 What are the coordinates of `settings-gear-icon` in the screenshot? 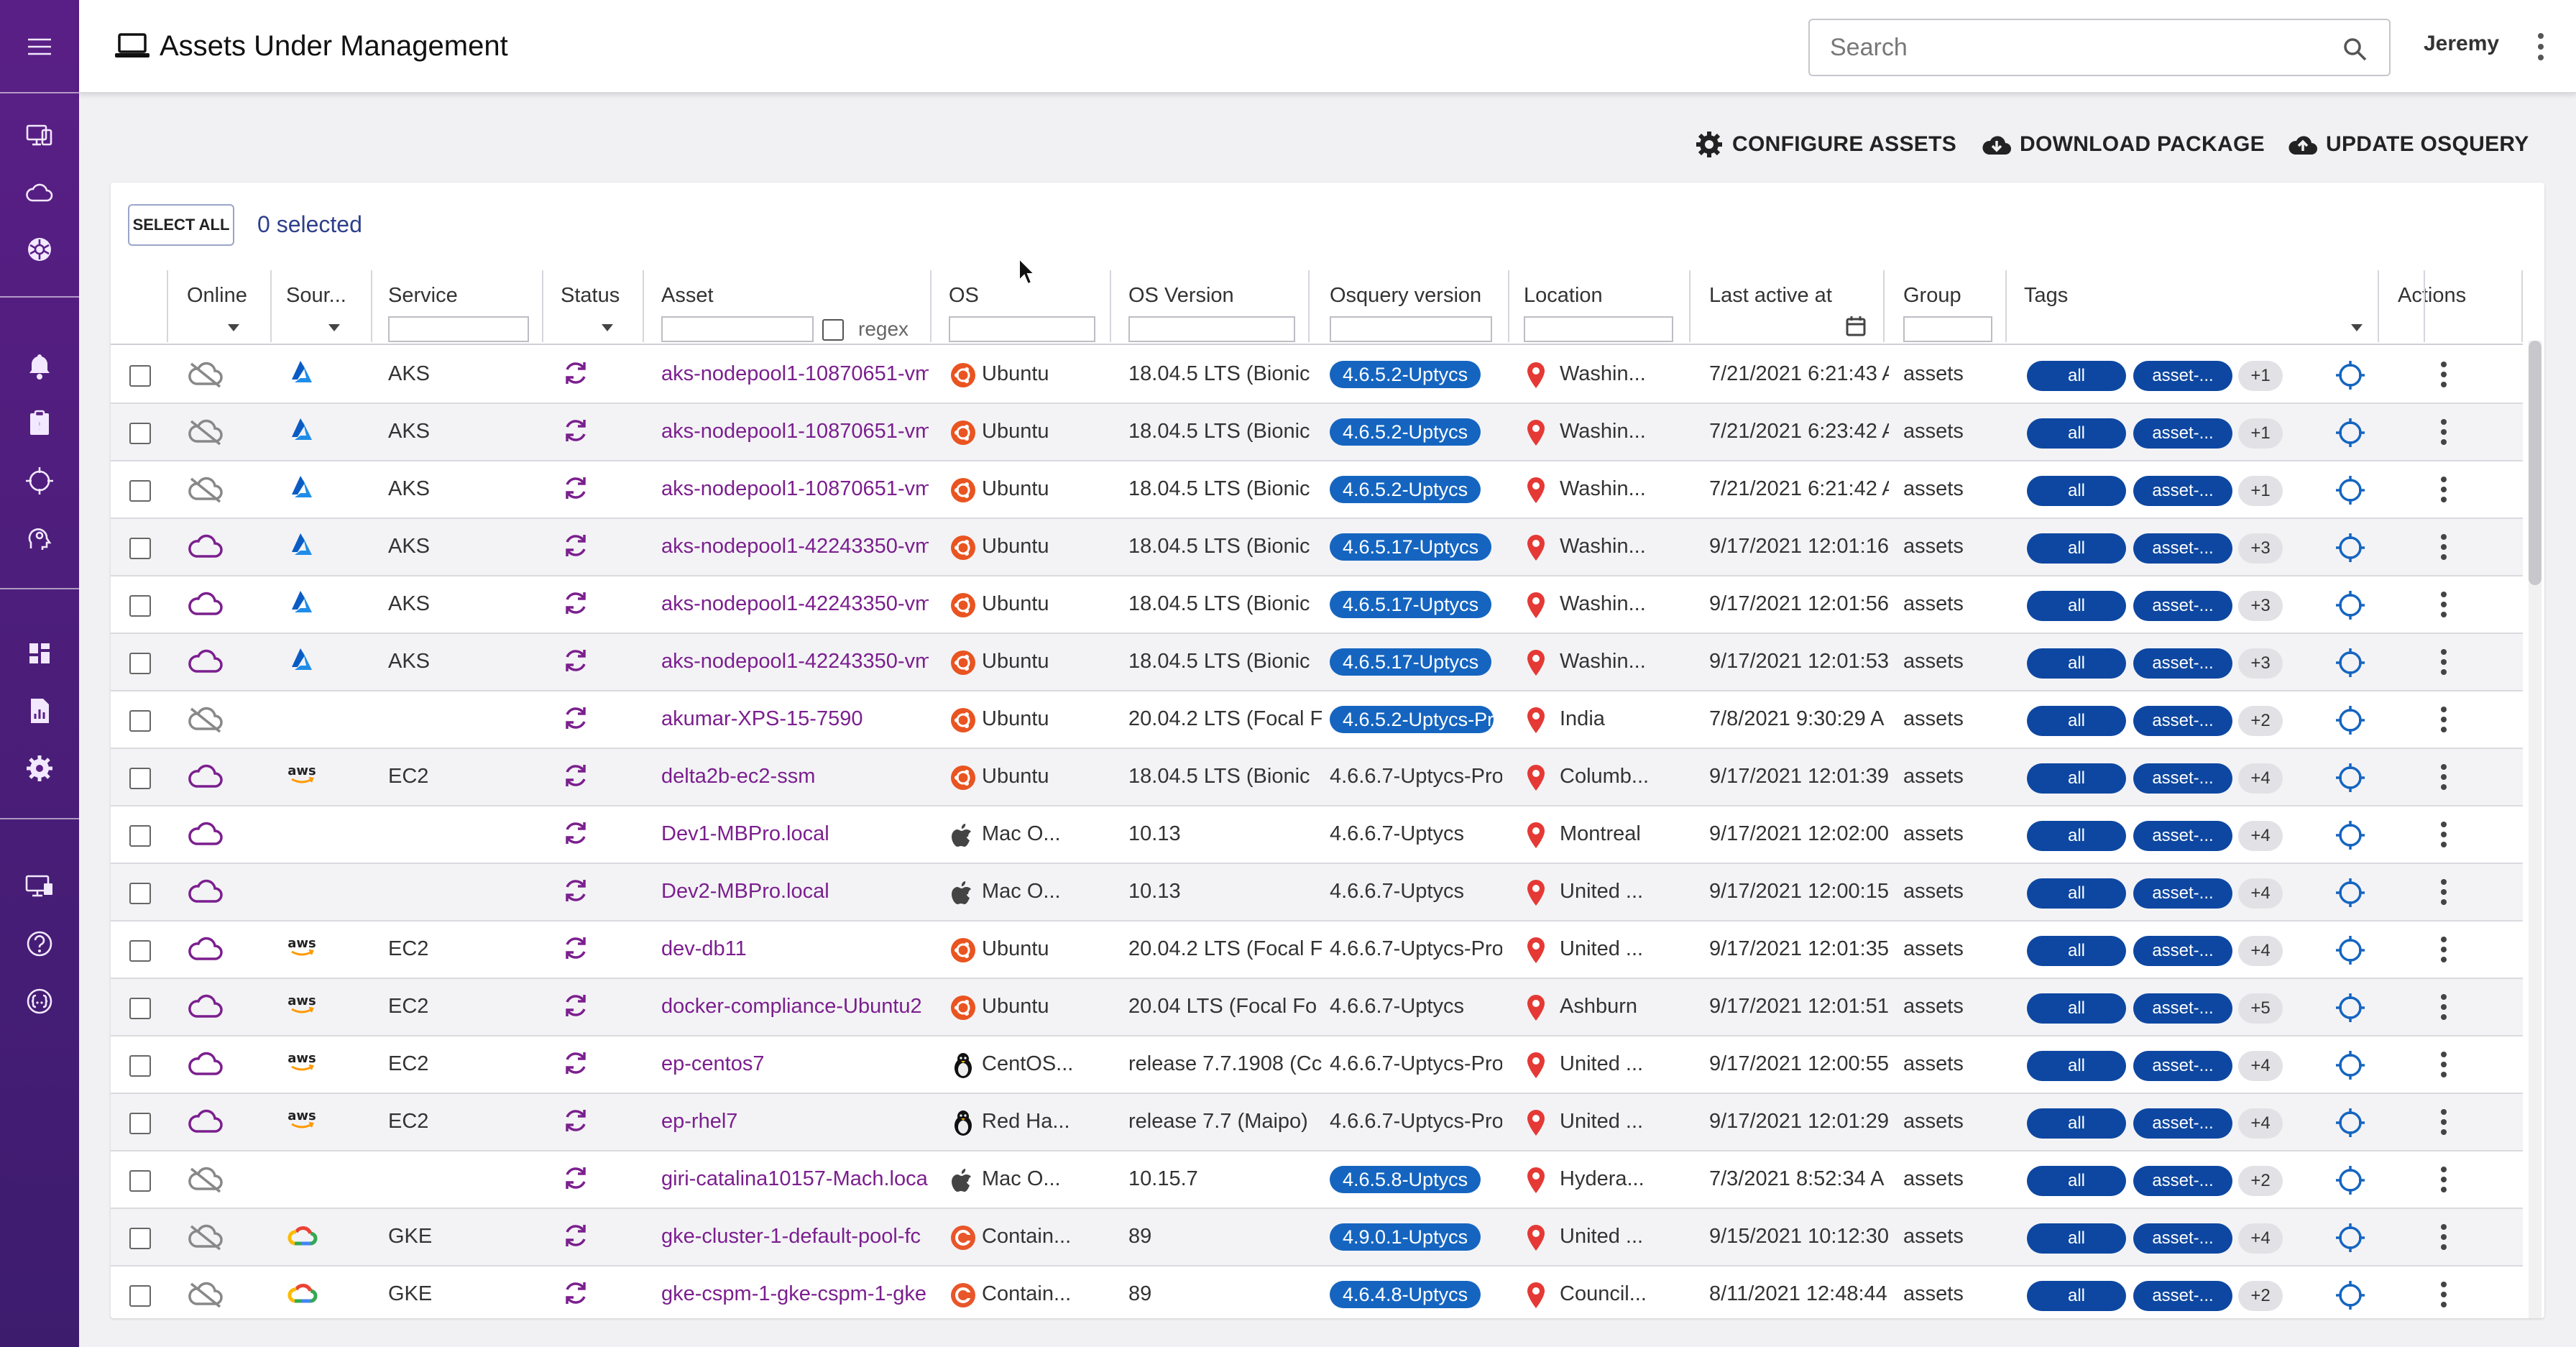 It's located at (39, 768).